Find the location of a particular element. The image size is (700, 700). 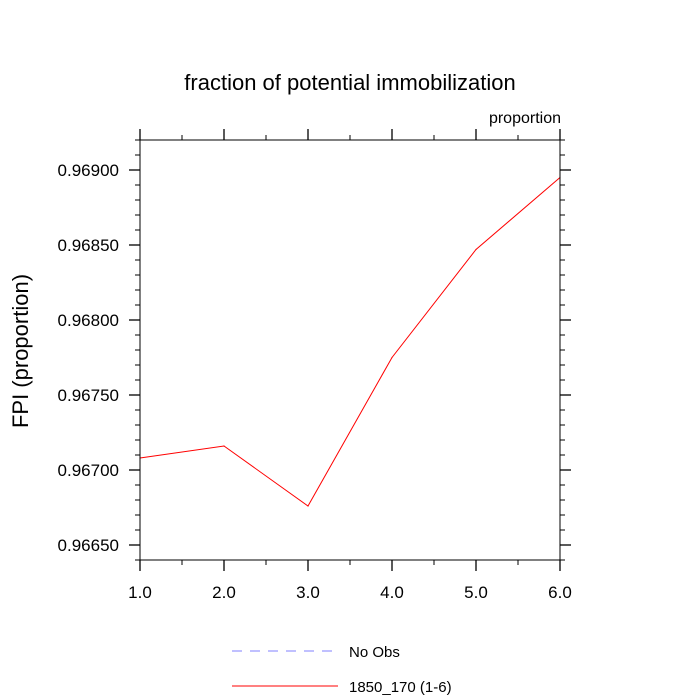

legend: No Obs 1850_170 (1-6) is located at coordinates (342, 670).